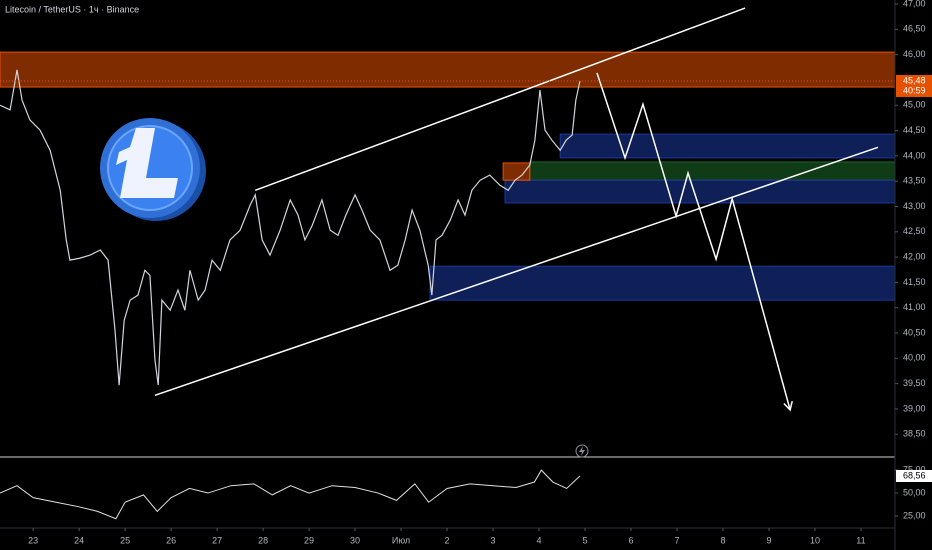 The width and height of the screenshot is (932, 550). I want to click on x-tick-label: 28, so click(263, 540).